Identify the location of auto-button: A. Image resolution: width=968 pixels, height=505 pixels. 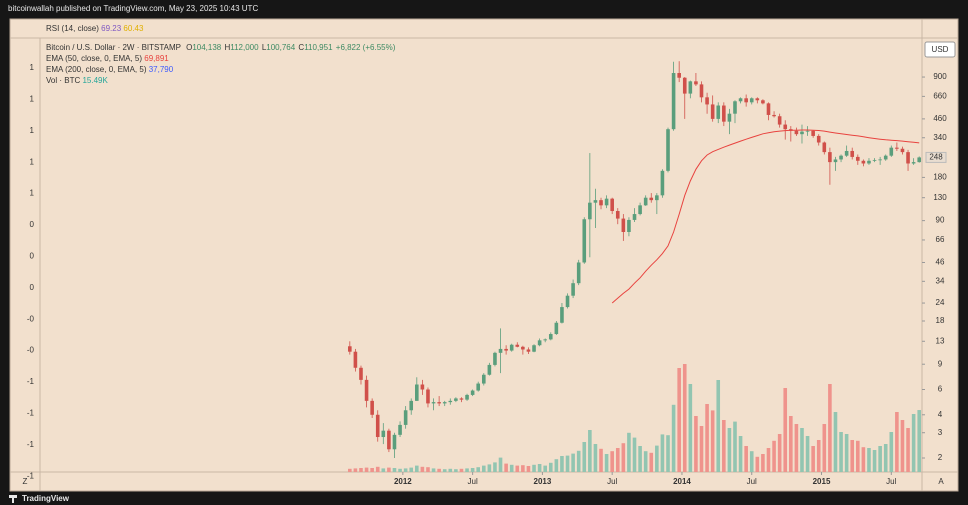
(941, 481).